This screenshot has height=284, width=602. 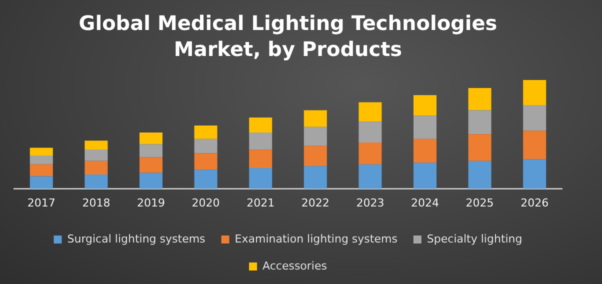 I want to click on x-tick-label: 2024, so click(x=425, y=203).